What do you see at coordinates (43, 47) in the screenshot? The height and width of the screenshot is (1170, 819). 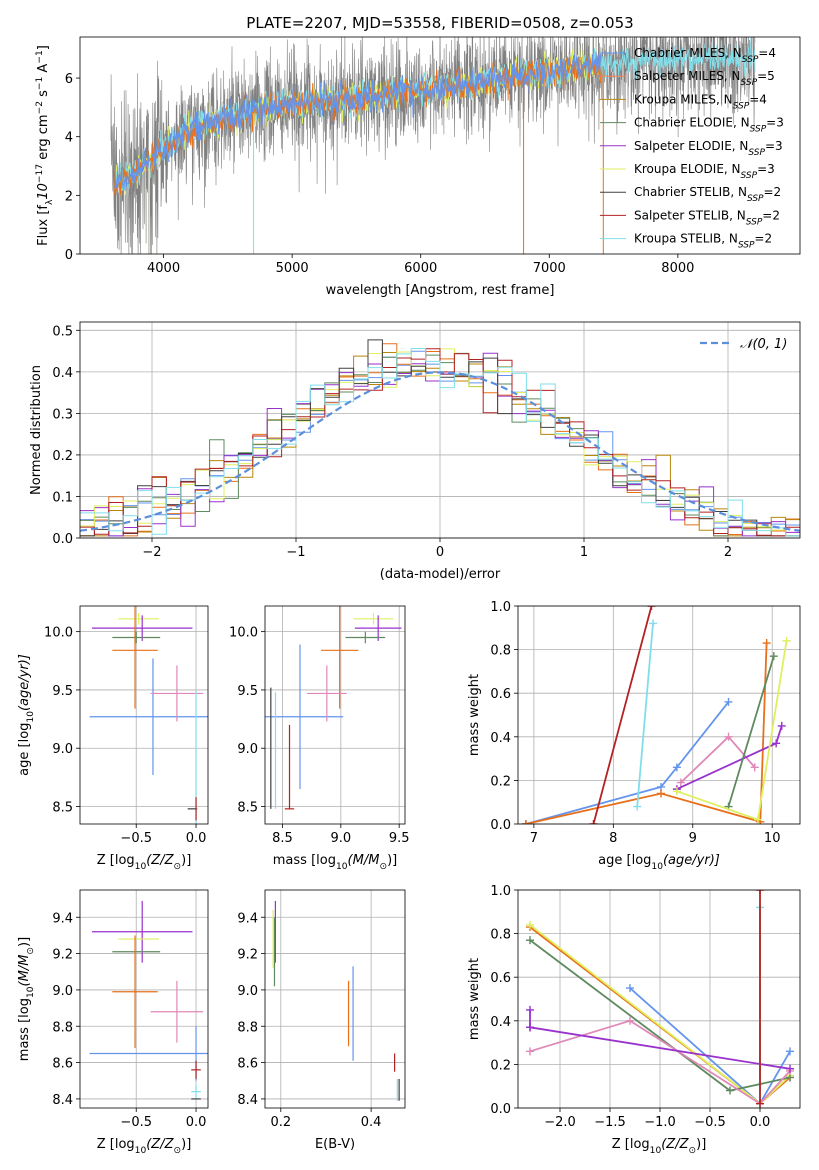 I see `label-part: ]` at bounding box center [43, 47].